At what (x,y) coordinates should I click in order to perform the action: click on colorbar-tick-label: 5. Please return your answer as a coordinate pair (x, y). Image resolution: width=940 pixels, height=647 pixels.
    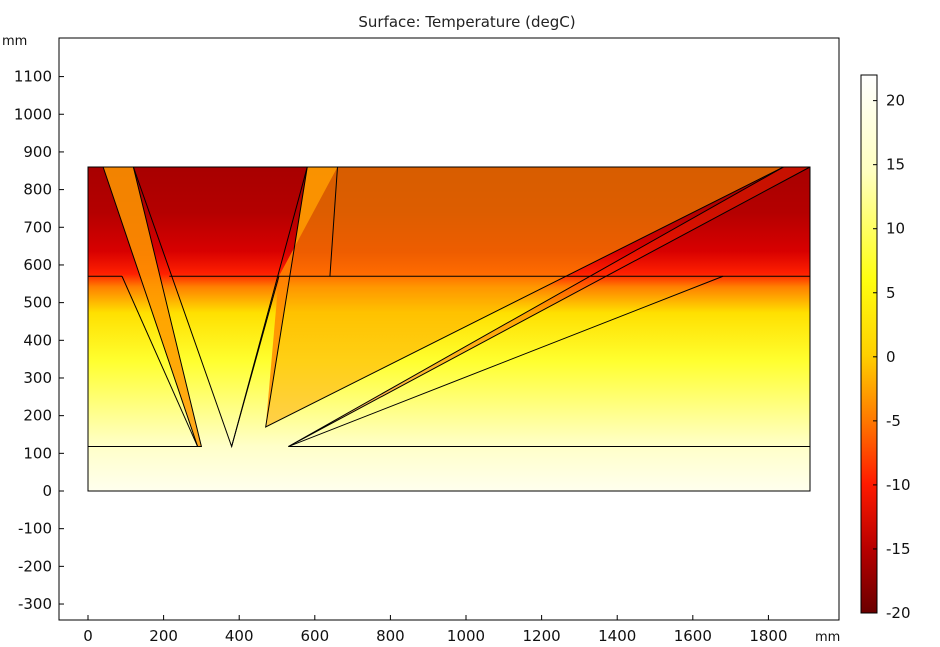
    Looking at the image, I should click on (891, 293).